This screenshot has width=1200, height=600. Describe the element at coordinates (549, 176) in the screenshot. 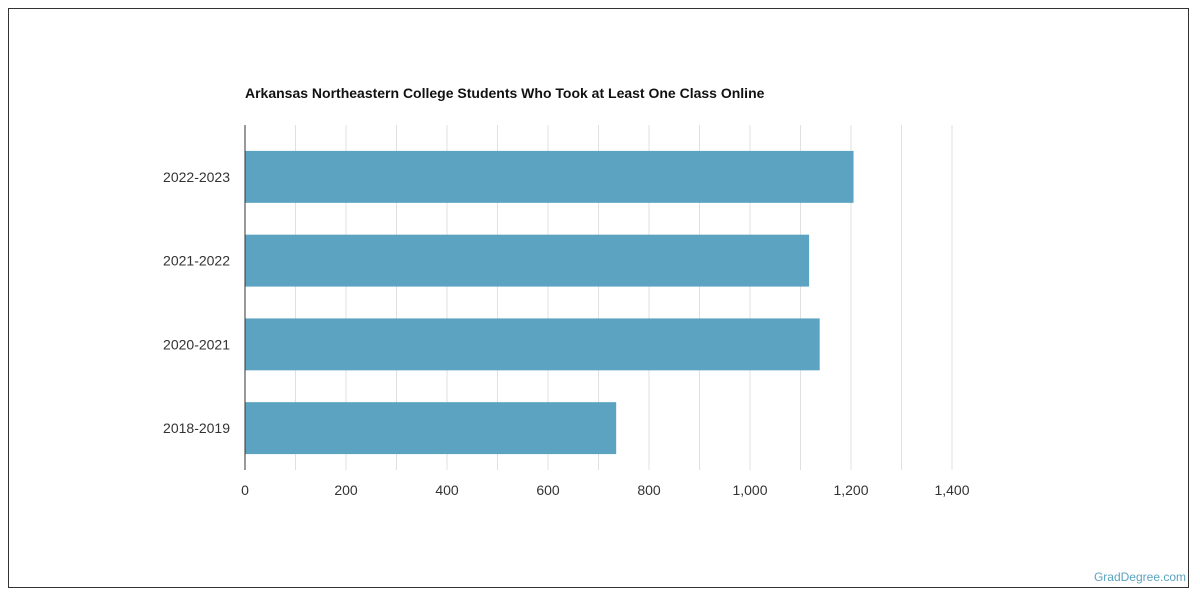

I see `bar-2022-2023` at that location.